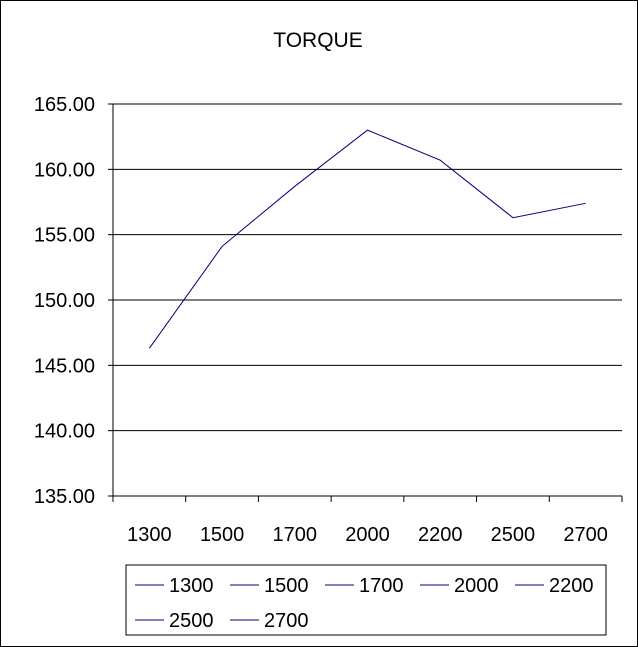 The image size is (638, 647). What do you see at coordinates (381, 586) in the screenshot?
I see `legend-label: 1700` at bounding box center [381, 586].